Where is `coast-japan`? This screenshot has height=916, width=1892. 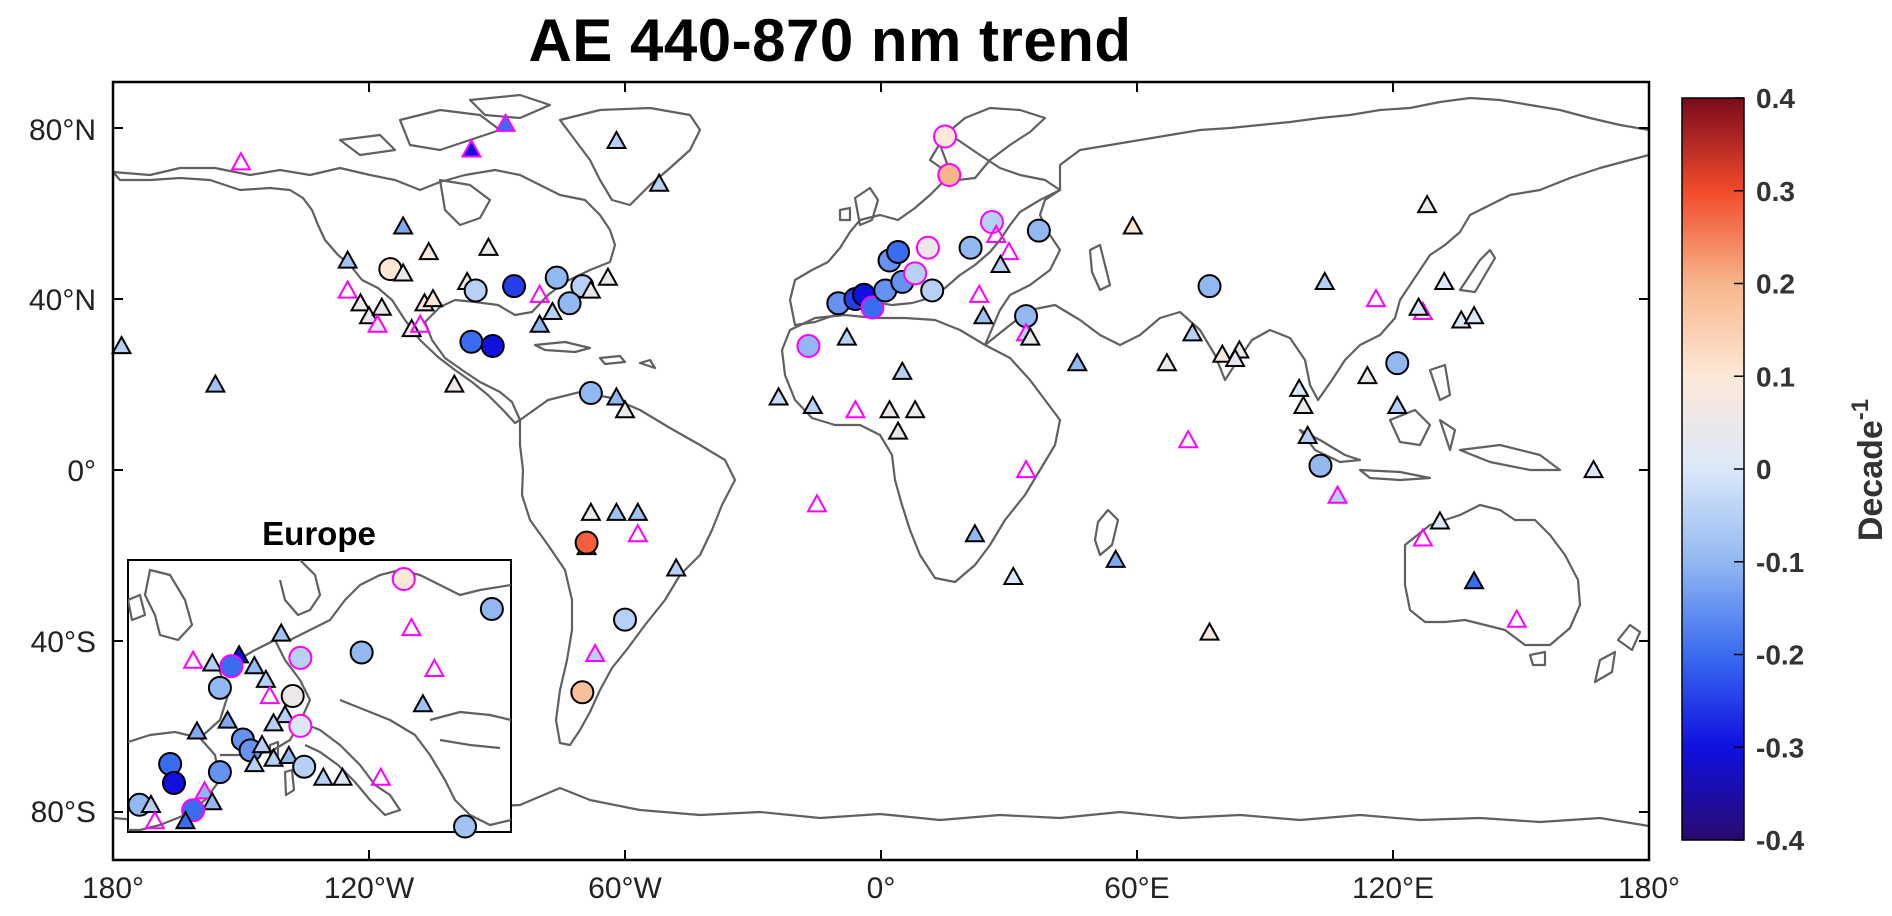
coast-japan is located at coordinates (1477, 271).